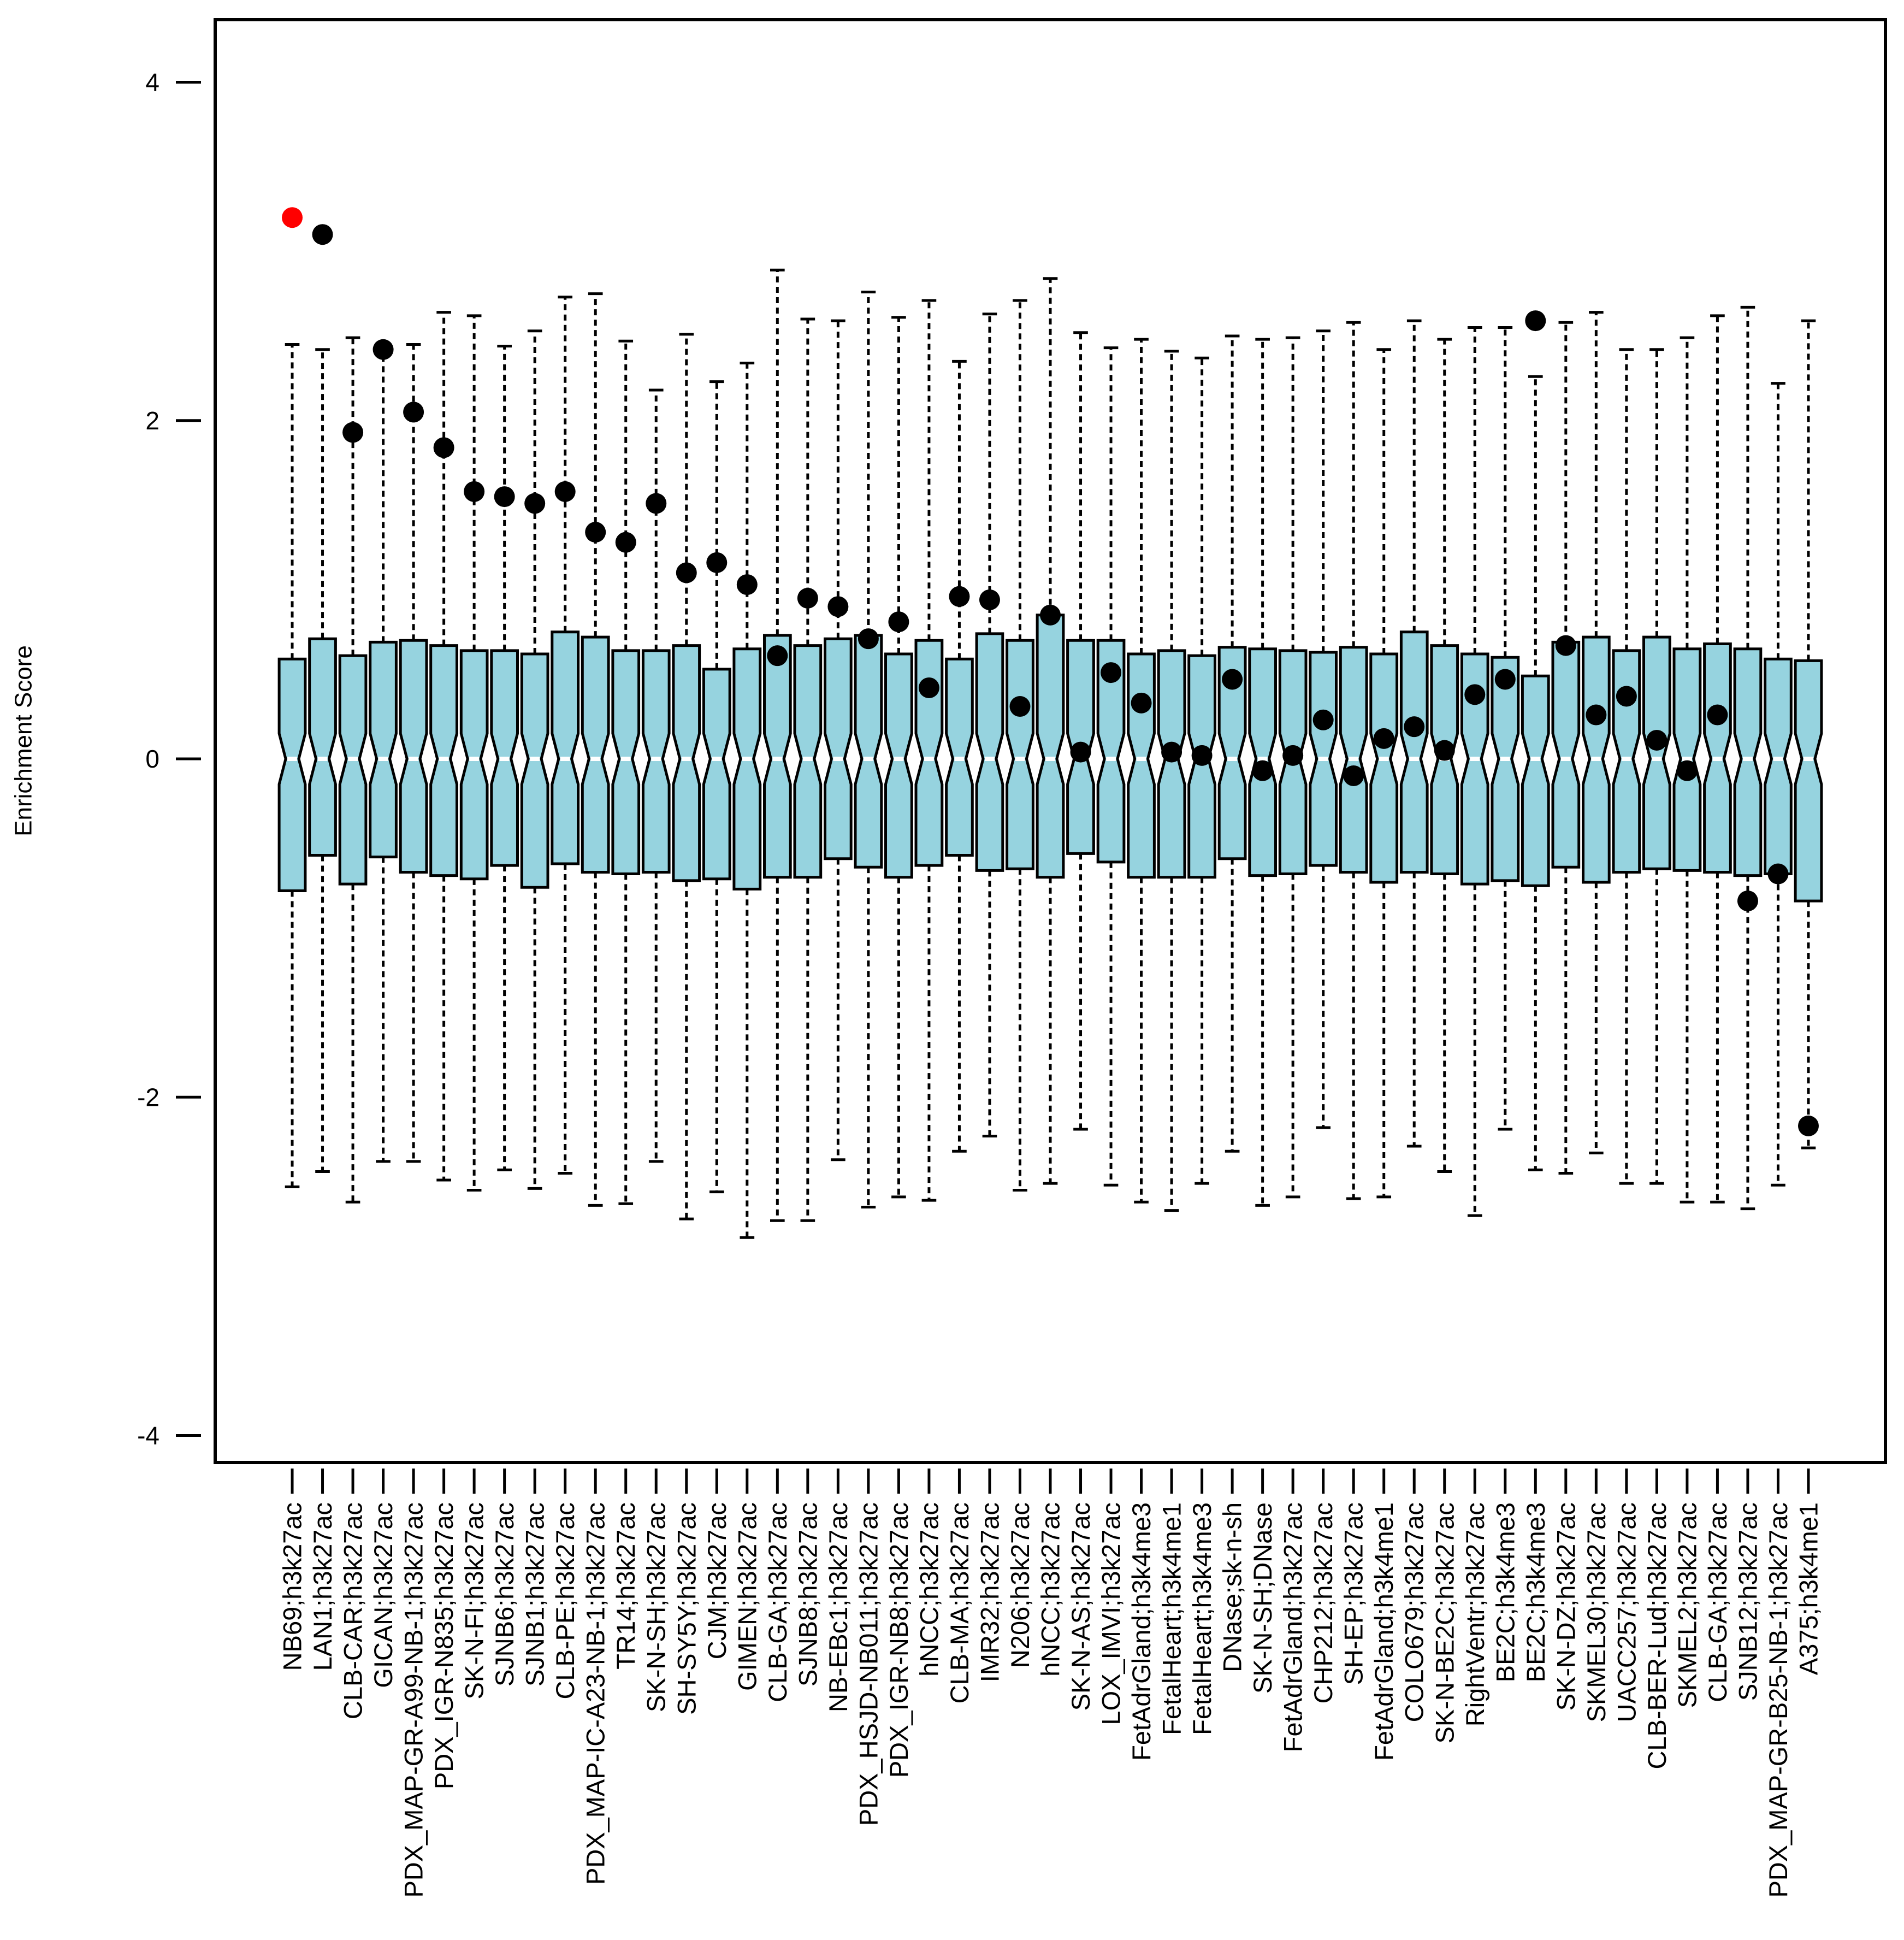 The height and width of the screenshot is (1940, 1904). I want to click on x-tick-label-15: CJM;h3k27ac, so click(716, 1580).